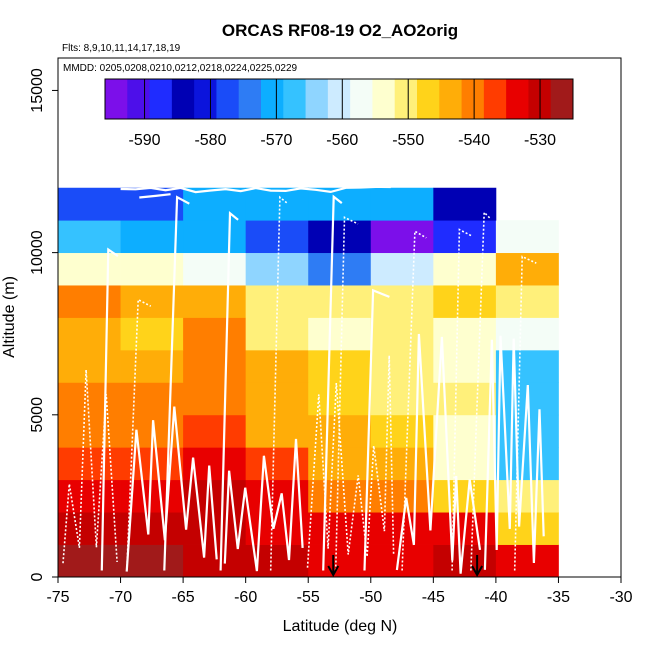 The image size is (650, 650). I want to click on colorbar-frame, so click(339, 99).